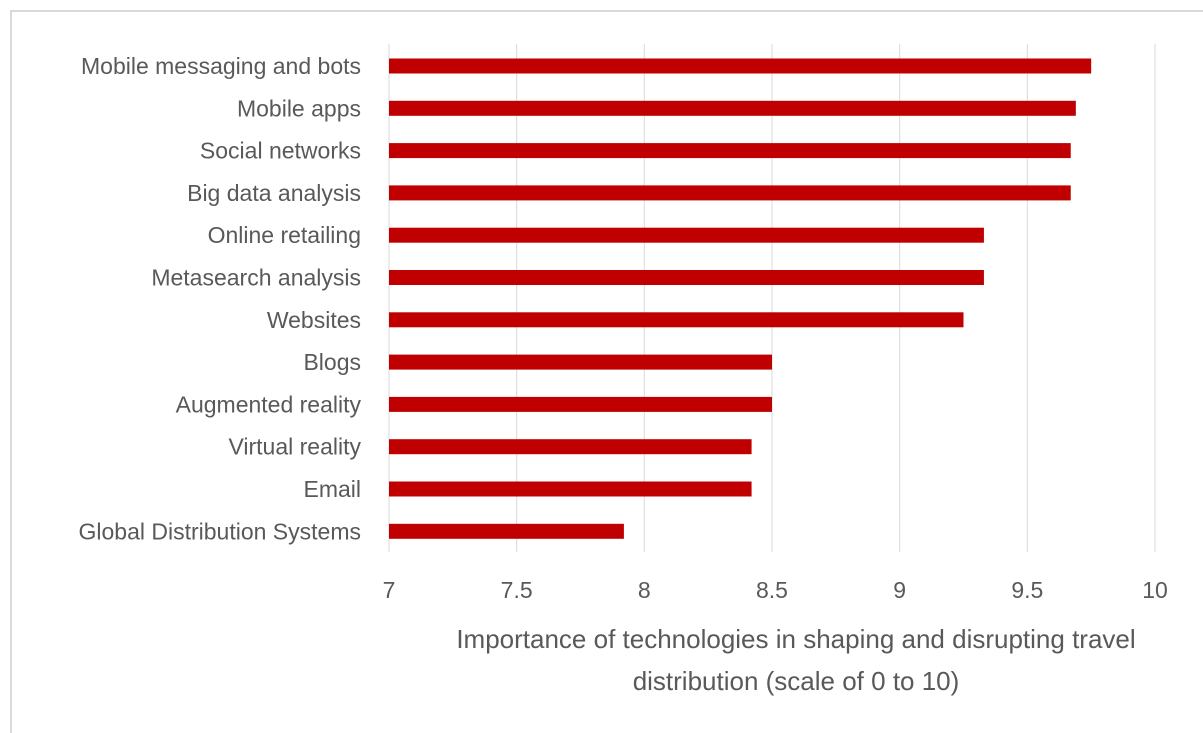 The width and height of the screenshot is (1203, 733). I want to click on category-label: Online retailing, so click(284, 235).